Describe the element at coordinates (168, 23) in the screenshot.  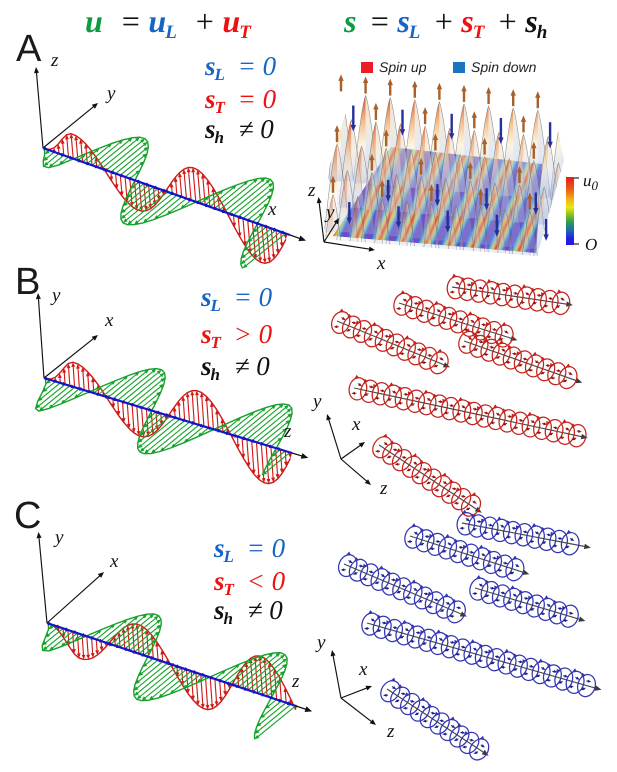
I see `svg-text: u = uL + uT` at that location.